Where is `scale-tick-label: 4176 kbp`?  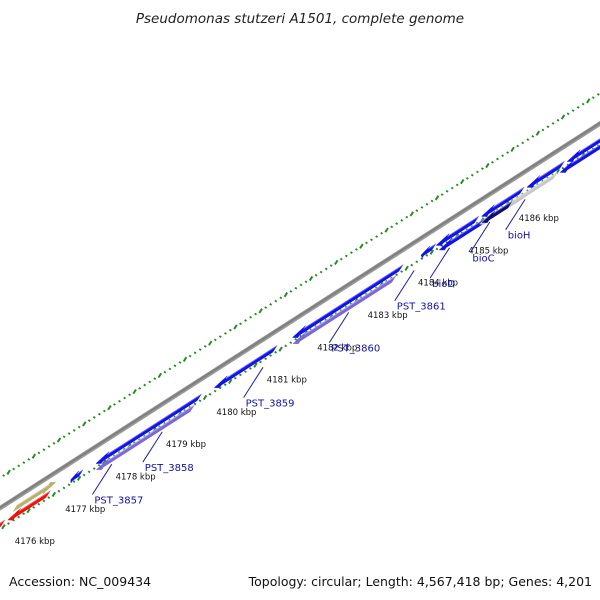
scale-tick-label: 4176 kbp is located at coordinates (35, 542).